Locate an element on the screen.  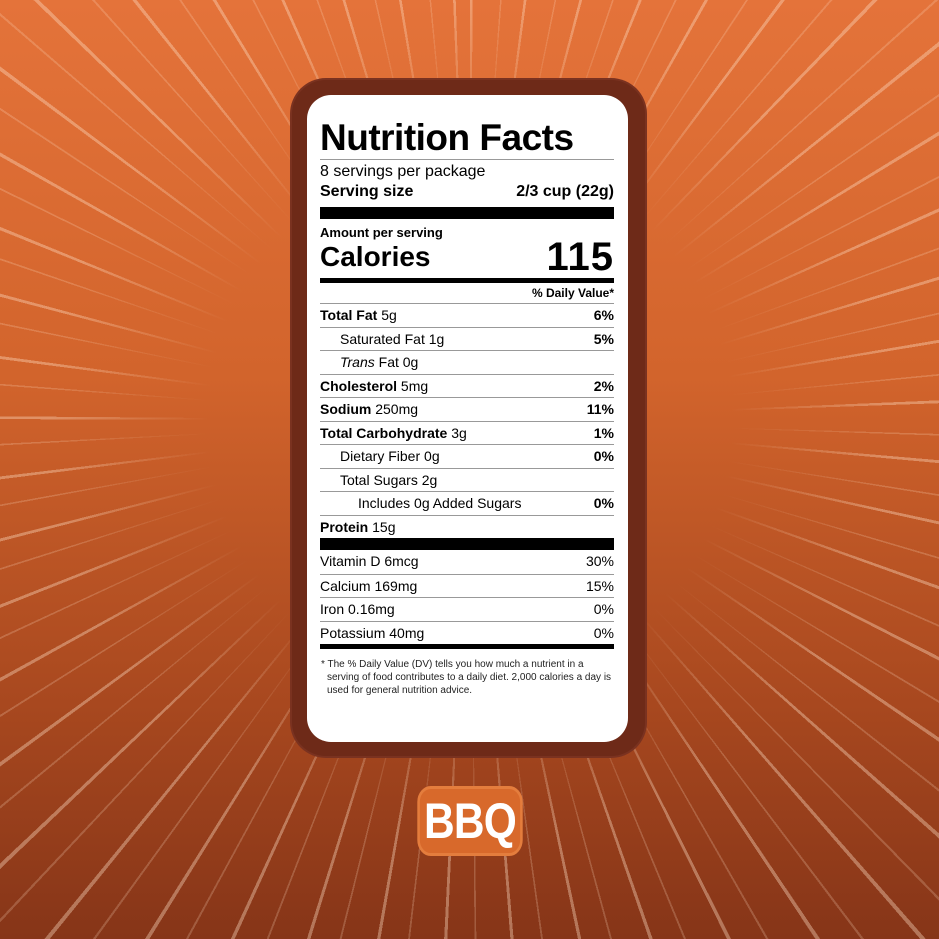
nutrient-row-cholesterol: Cholesterol 5mg 2% is located at coordinates (467, 385).